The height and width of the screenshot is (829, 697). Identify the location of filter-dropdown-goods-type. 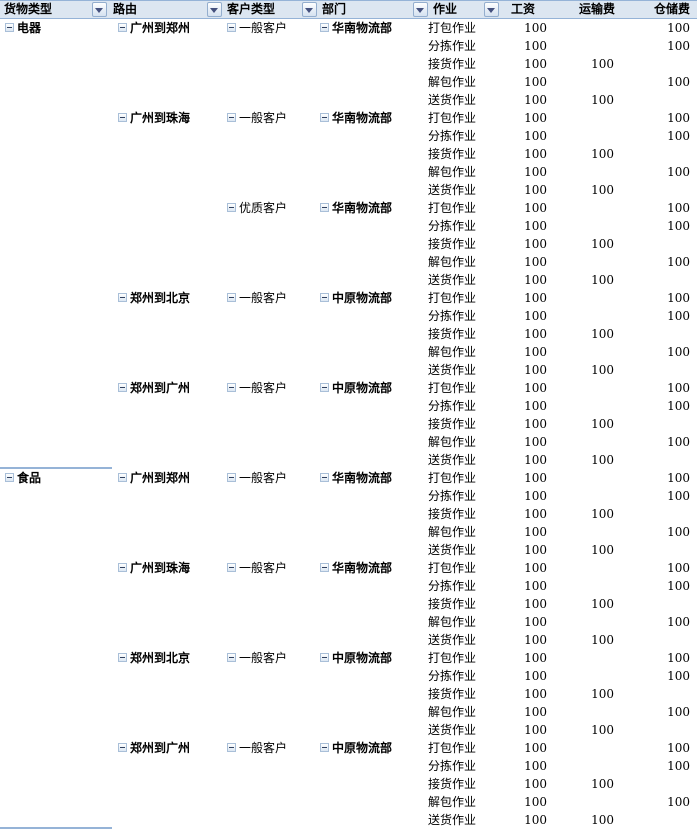
(99, 9).